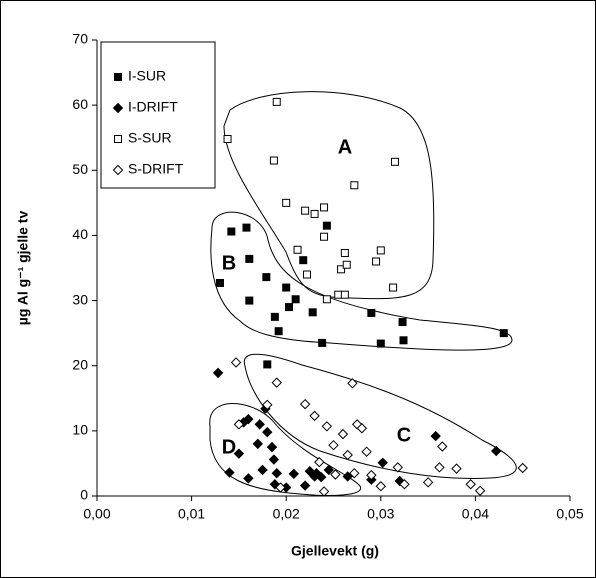 This screenshot has width=596, height=578. What do you see at coordinates (80, 299) in the screenshot?
I see `y-tick-label: 30` at bounding box center [80, 299].